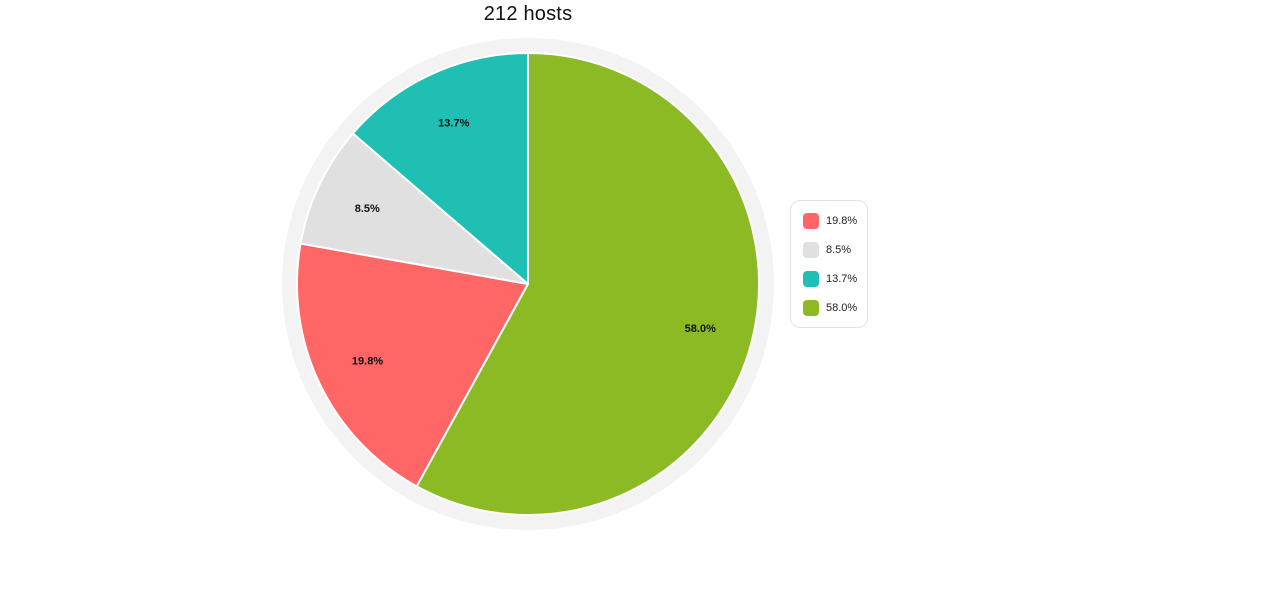 This screenshot has width=1280, height=590. Describe the element at coordinates (453, 123) in the screenshot. I see `slice-data-label: 13.7%` at that location.